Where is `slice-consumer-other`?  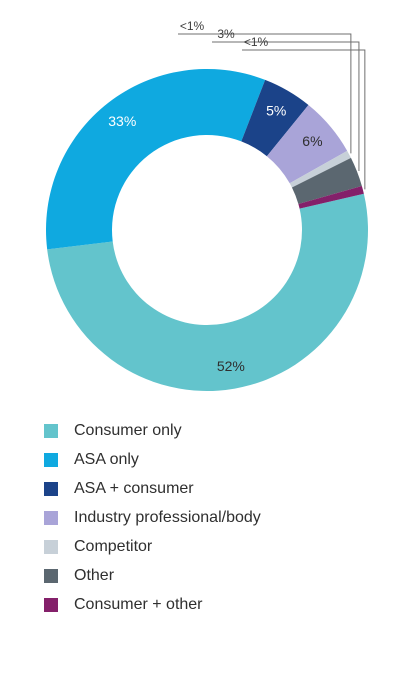
slice-consumer-other is located at coordinates (331, 197).